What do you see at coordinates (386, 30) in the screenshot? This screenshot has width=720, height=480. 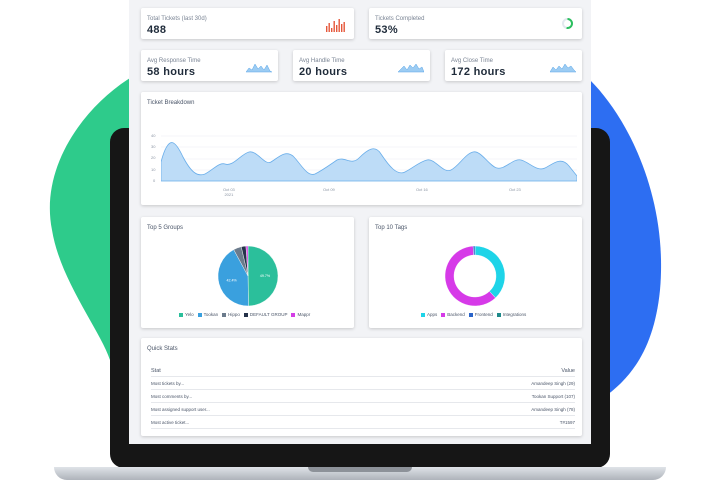 I see `tickets-completed-value: 53%` at bounding box center [386, 30].